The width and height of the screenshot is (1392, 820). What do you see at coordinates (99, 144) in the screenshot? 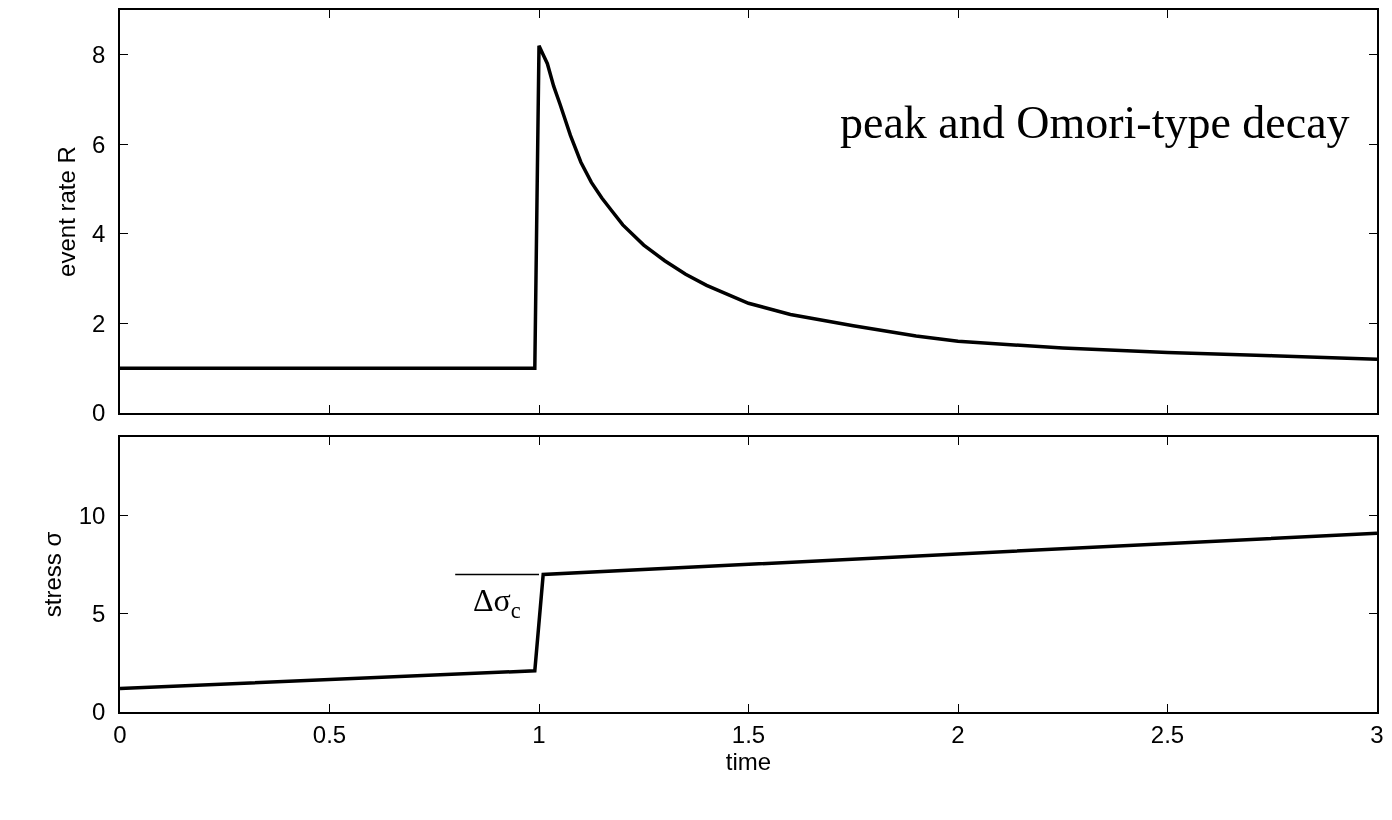
I see `y-tick-label: 6` at bounding box center [99, 144].